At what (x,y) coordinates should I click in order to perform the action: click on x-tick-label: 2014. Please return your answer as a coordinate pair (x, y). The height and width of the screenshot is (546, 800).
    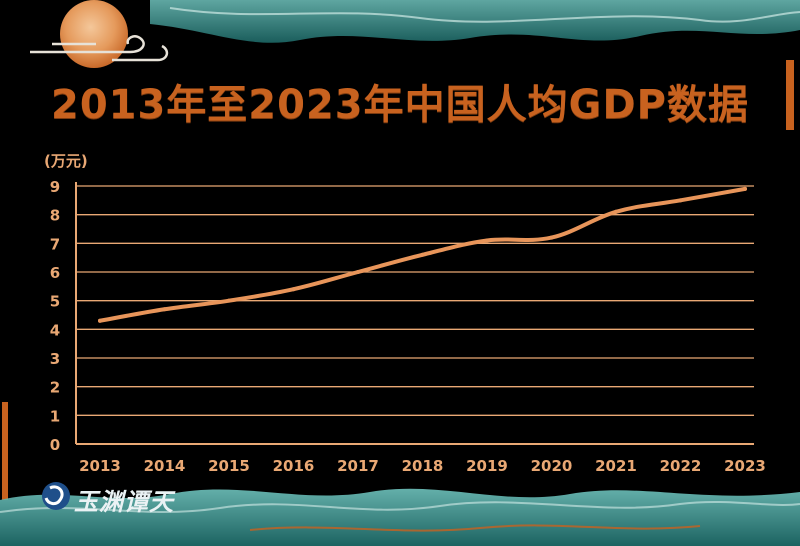
    Looking at the image, I should click on (165, 466).